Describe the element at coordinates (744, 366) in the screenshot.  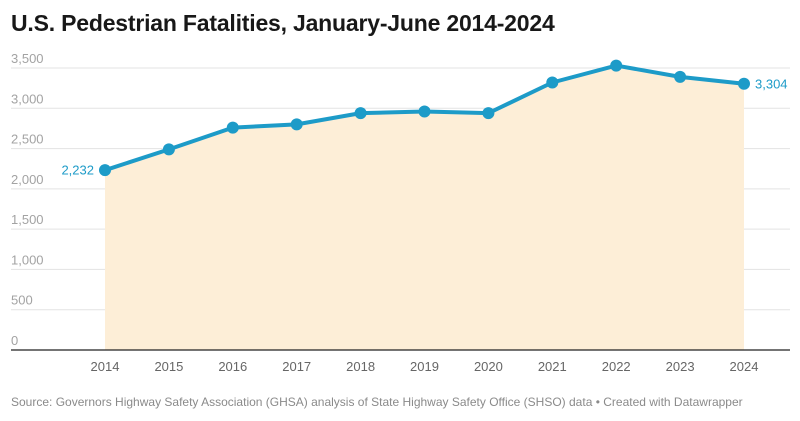
I see `x-tick-label: 2024` at that location.